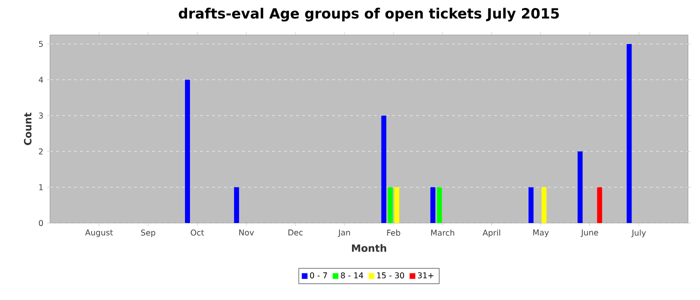 The image size is (700, 300). Describe the element at coordinates (148, 234) in the screenshot. I see `x-tick-label: Sep` at that location.